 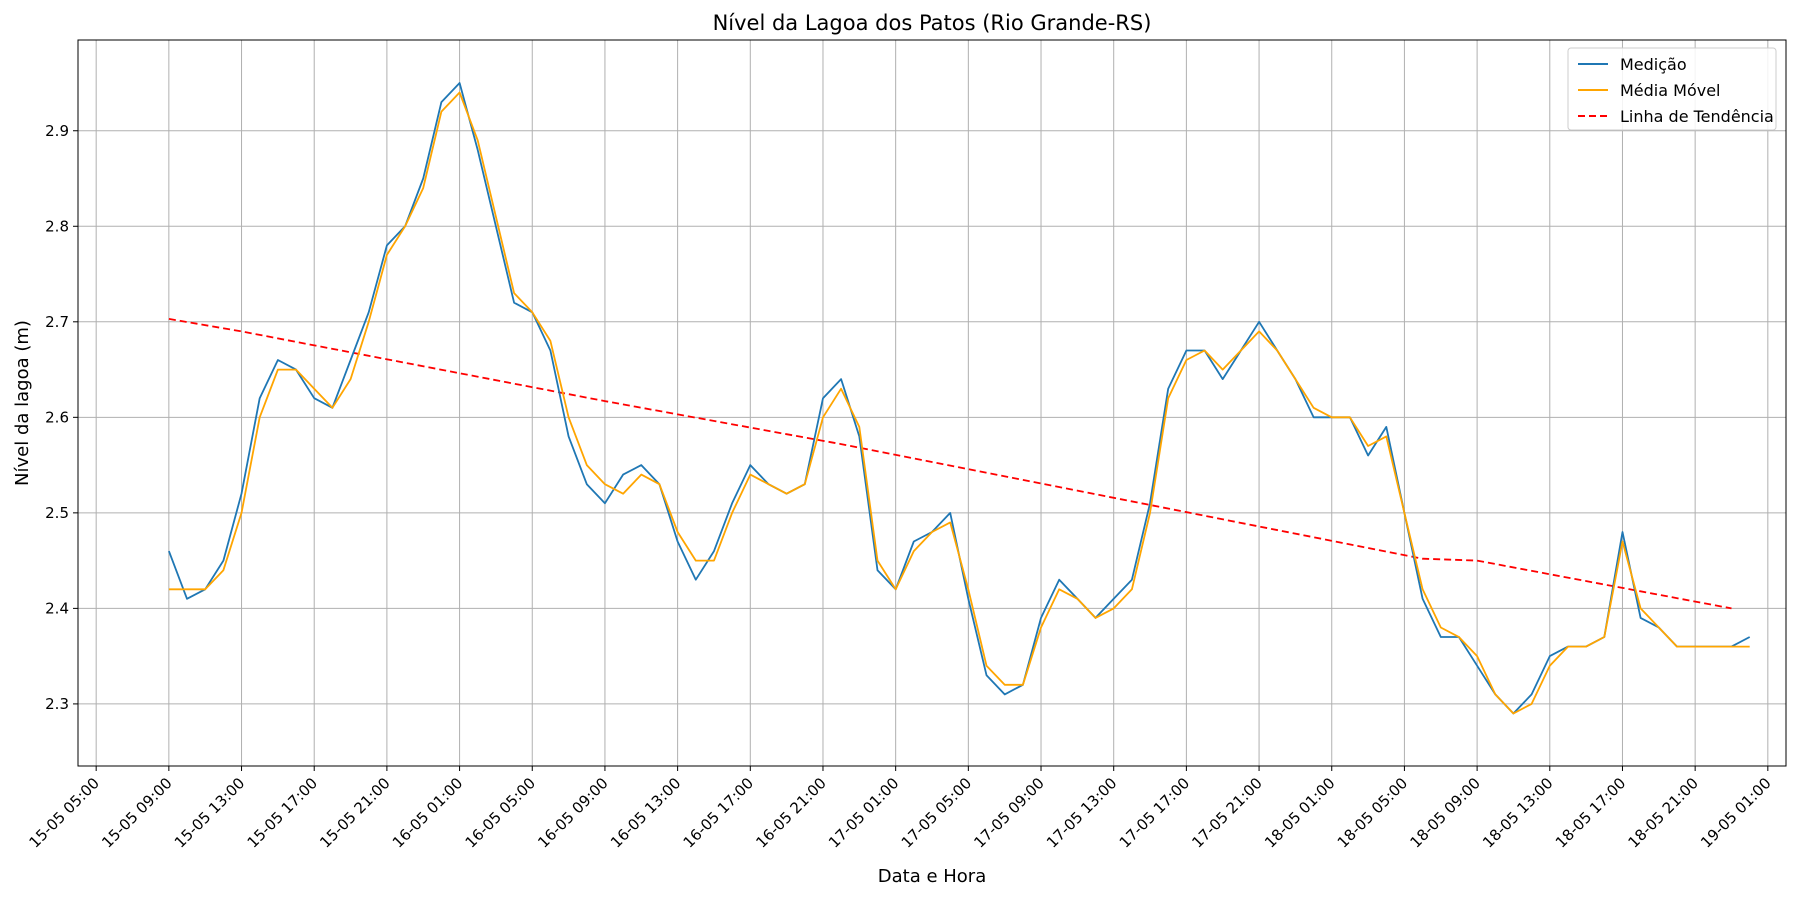 I want to click on chart-title: Nível da Lagoa dos Patos (Rio Grande-RS), so click(x=932, y=23).